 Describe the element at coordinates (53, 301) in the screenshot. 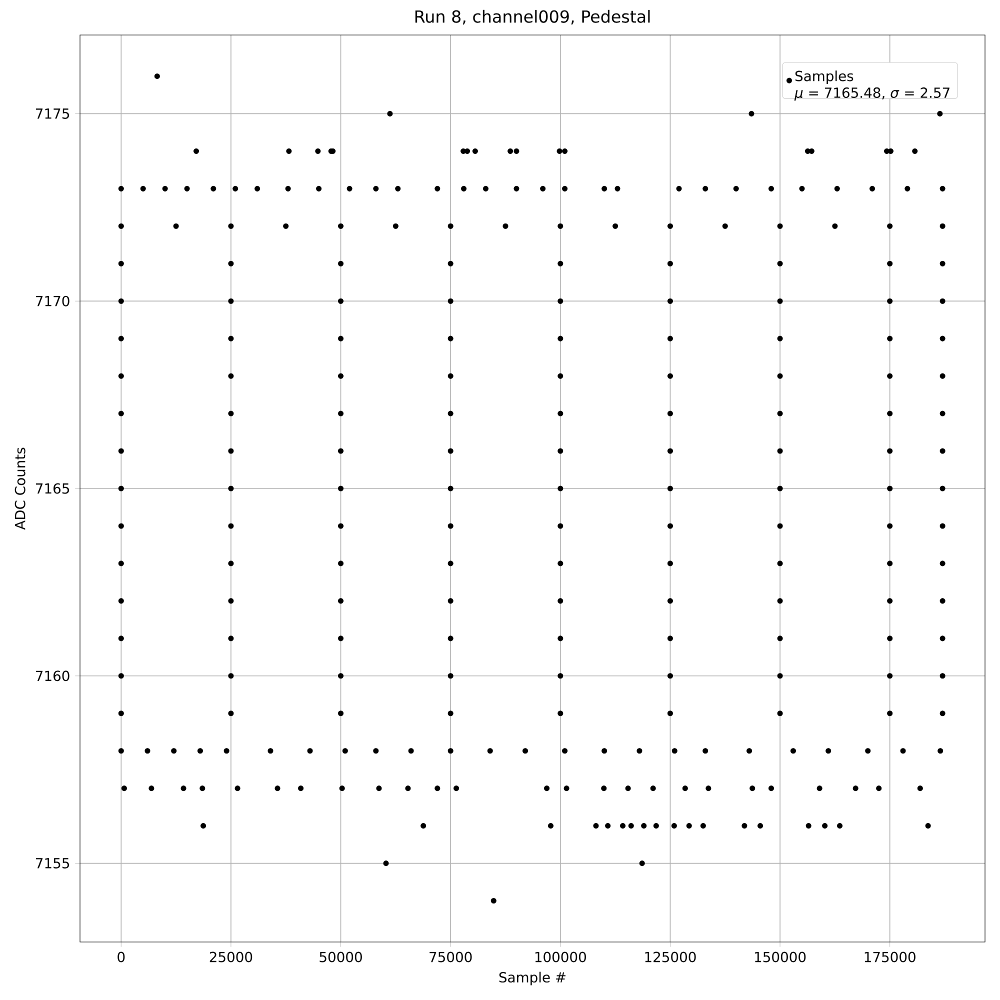

I see `y-tick-label: 7170` at that location.